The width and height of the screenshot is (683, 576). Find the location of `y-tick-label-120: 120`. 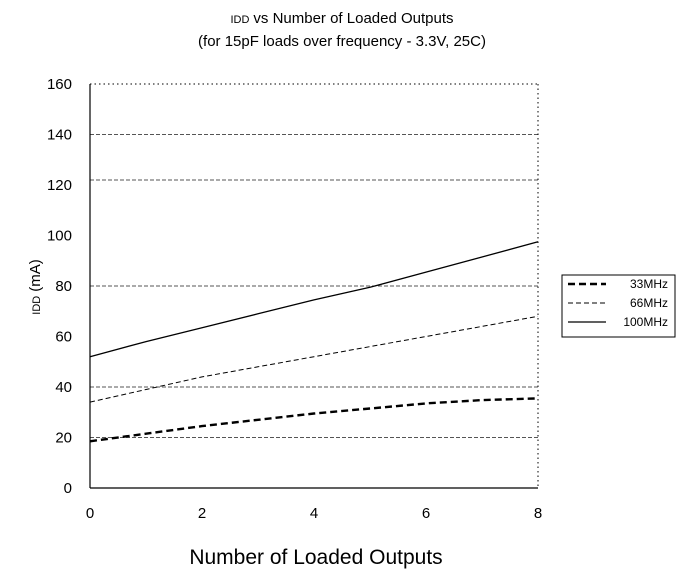

y-tick-label-120: 120 is located at coordinates (59, 185).